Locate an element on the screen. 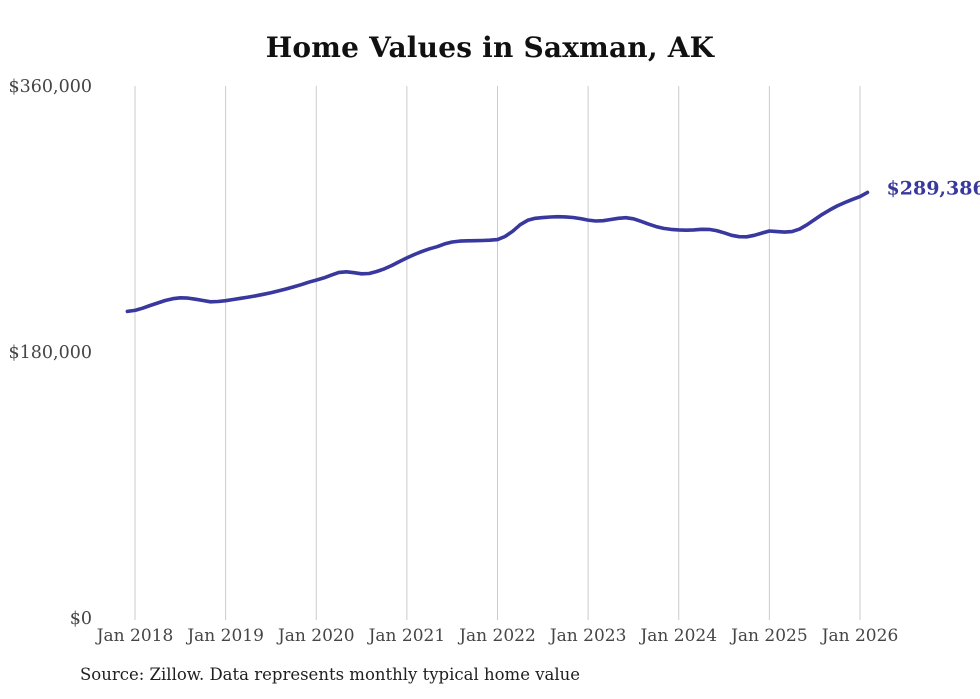 Image resolution: width=980 pixels, height=699 pixels. y-tick-label: $360,000 is located at coordinates (50, 87).